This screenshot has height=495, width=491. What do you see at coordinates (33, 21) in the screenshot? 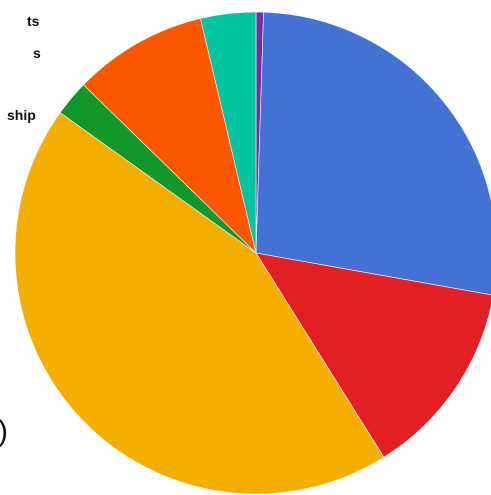
I see `label-fragment-ts: ts` at bounding box center [33, 21].